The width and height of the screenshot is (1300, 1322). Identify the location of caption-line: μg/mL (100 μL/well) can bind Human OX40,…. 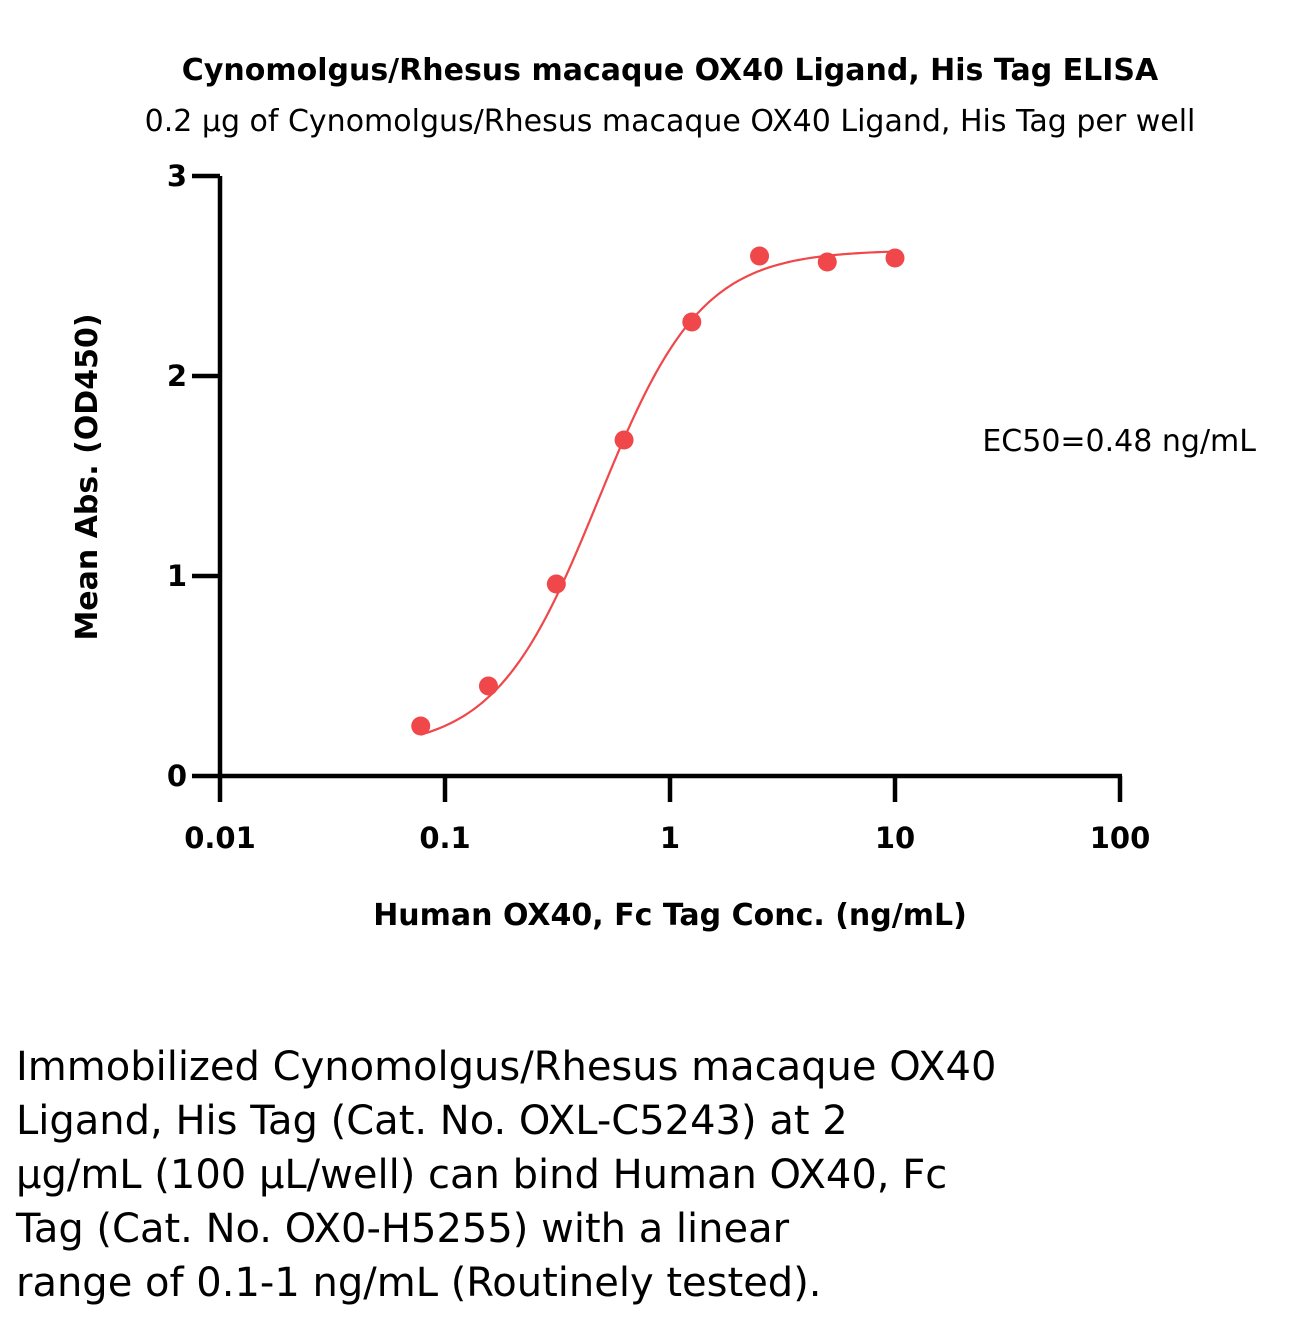
(482, 1175).